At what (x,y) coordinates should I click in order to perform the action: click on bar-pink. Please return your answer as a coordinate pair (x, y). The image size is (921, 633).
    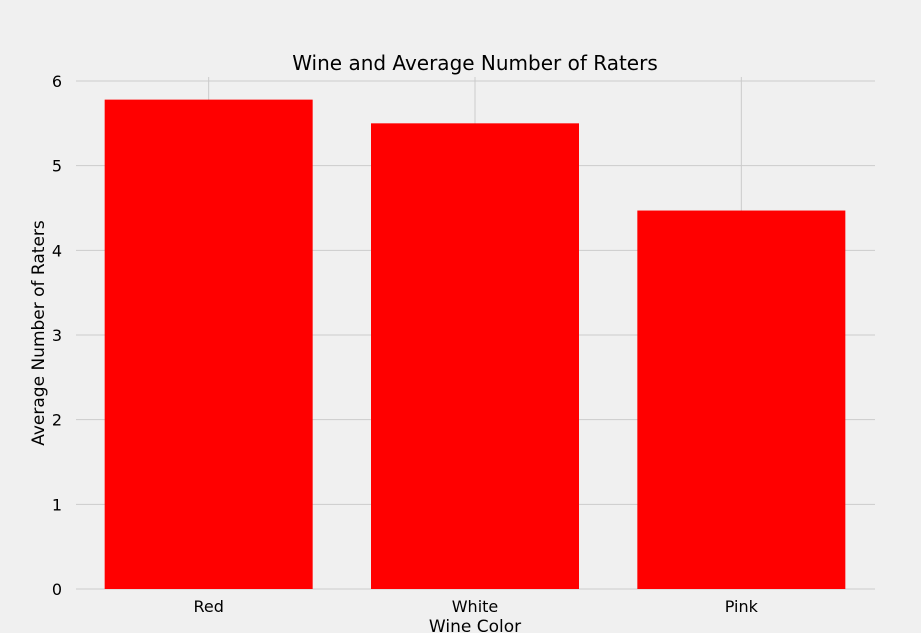
    Looking at the image, I should click on (741, 400).